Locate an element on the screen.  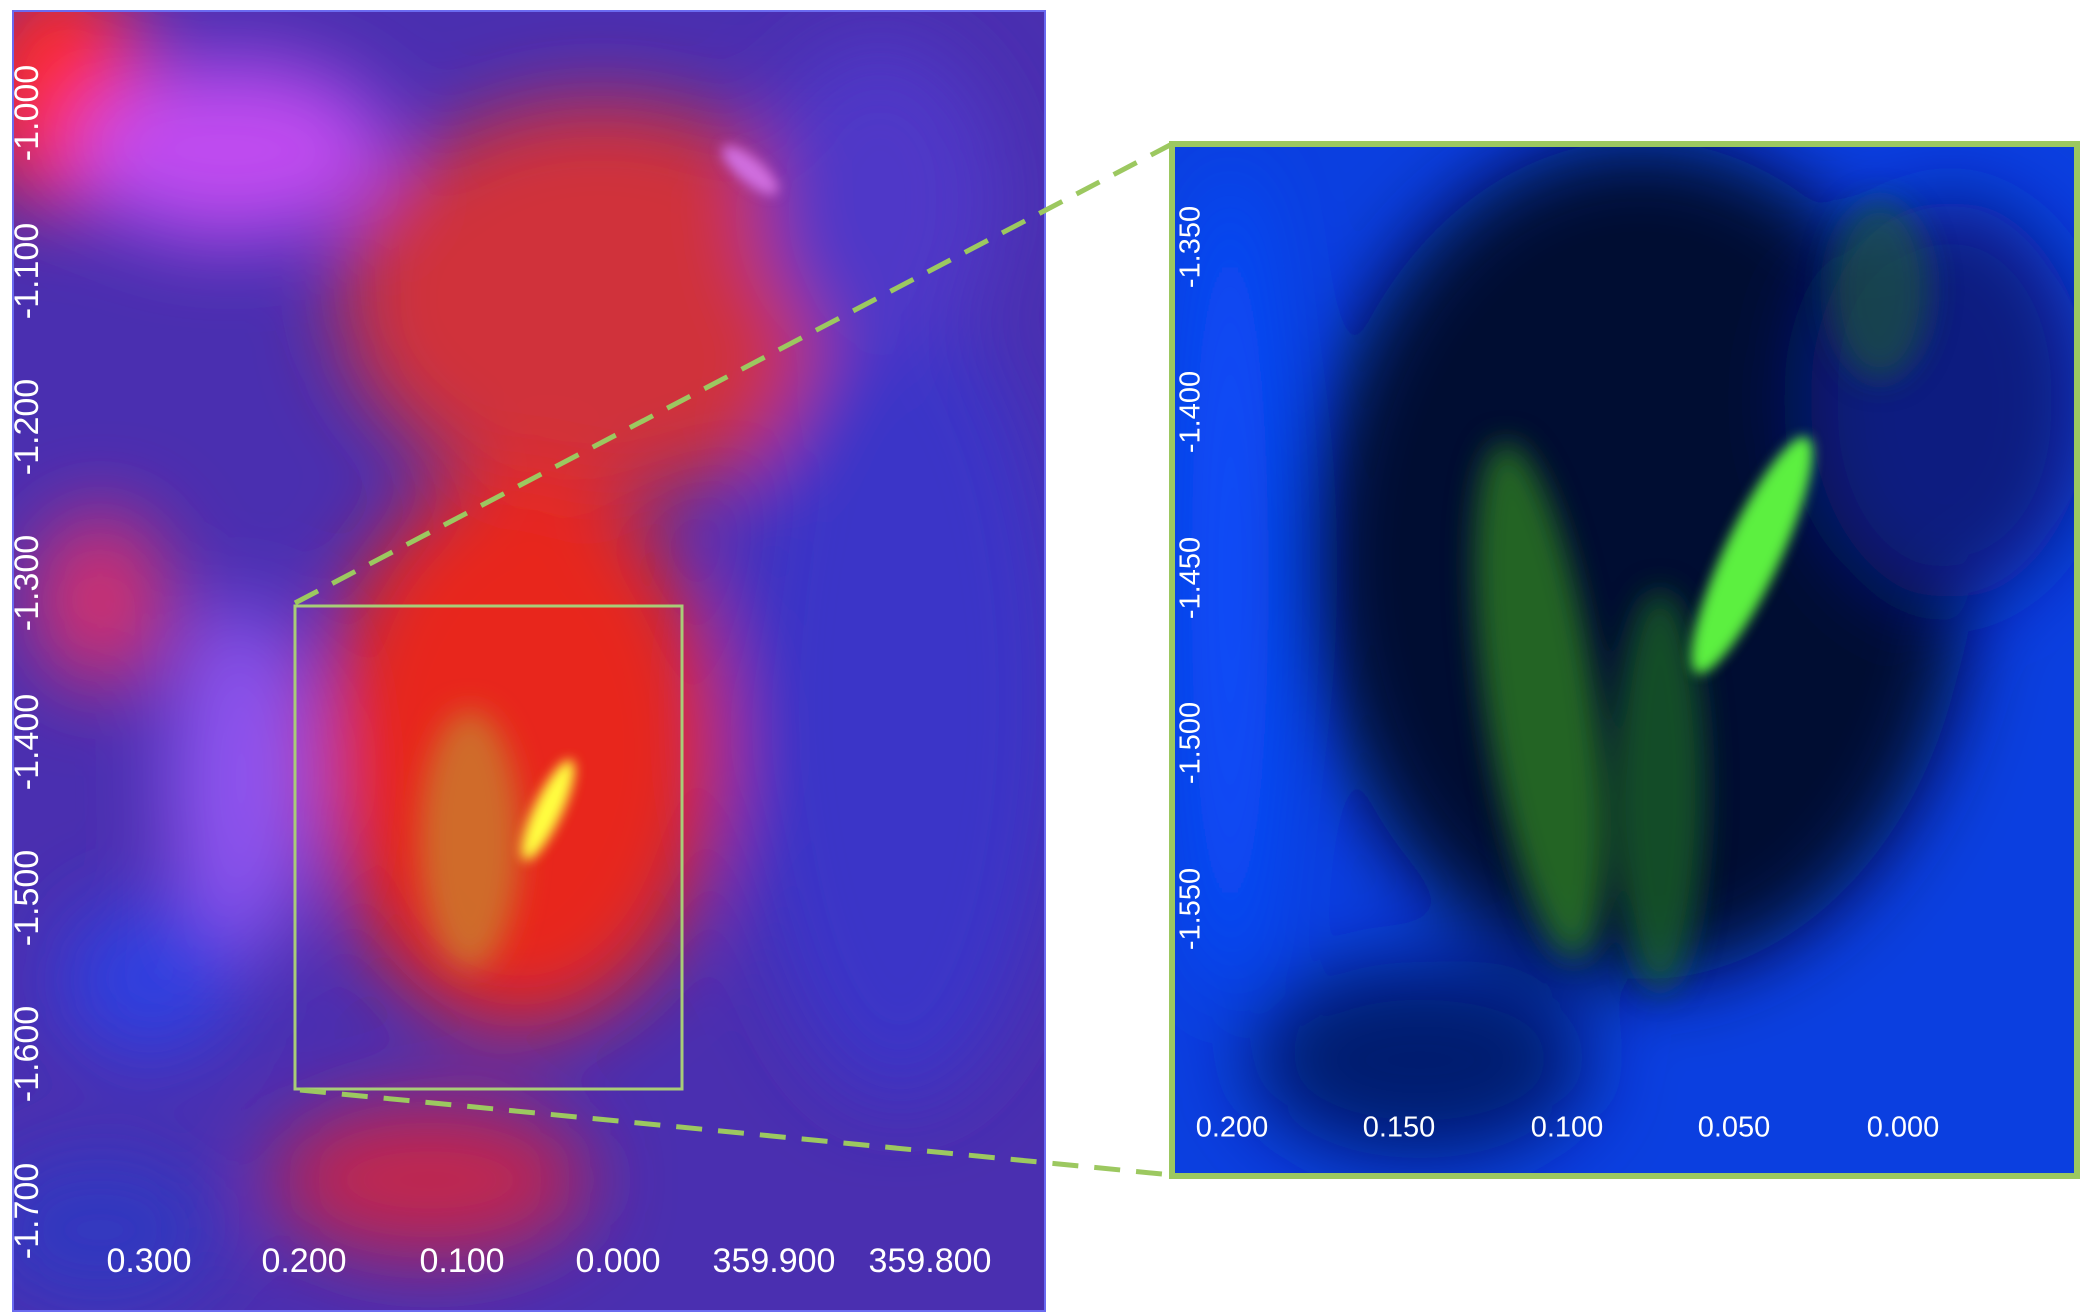
y-label: -1.100 is located at coordinates (27, 271).